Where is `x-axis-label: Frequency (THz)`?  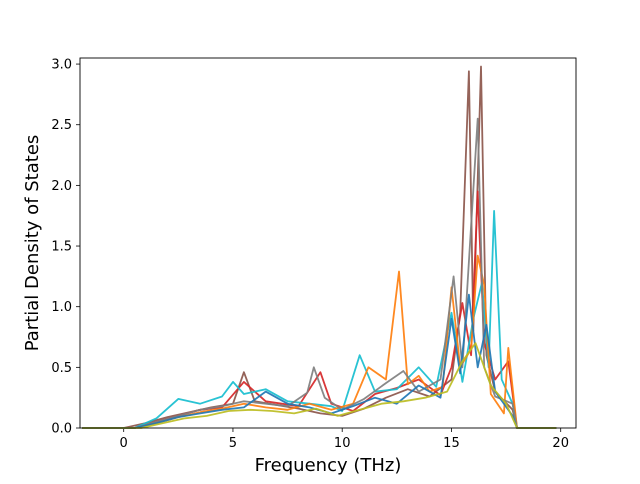 x-axis-label: Frequency (THz) is located at coordinates (328, 465).